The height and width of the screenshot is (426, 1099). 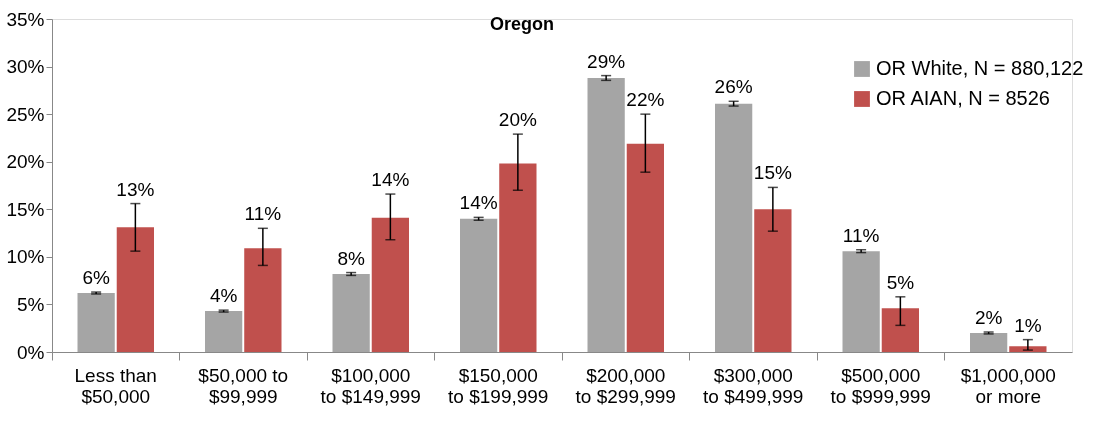 I want to click on data-label: 20%, so click(x=517, y=120).